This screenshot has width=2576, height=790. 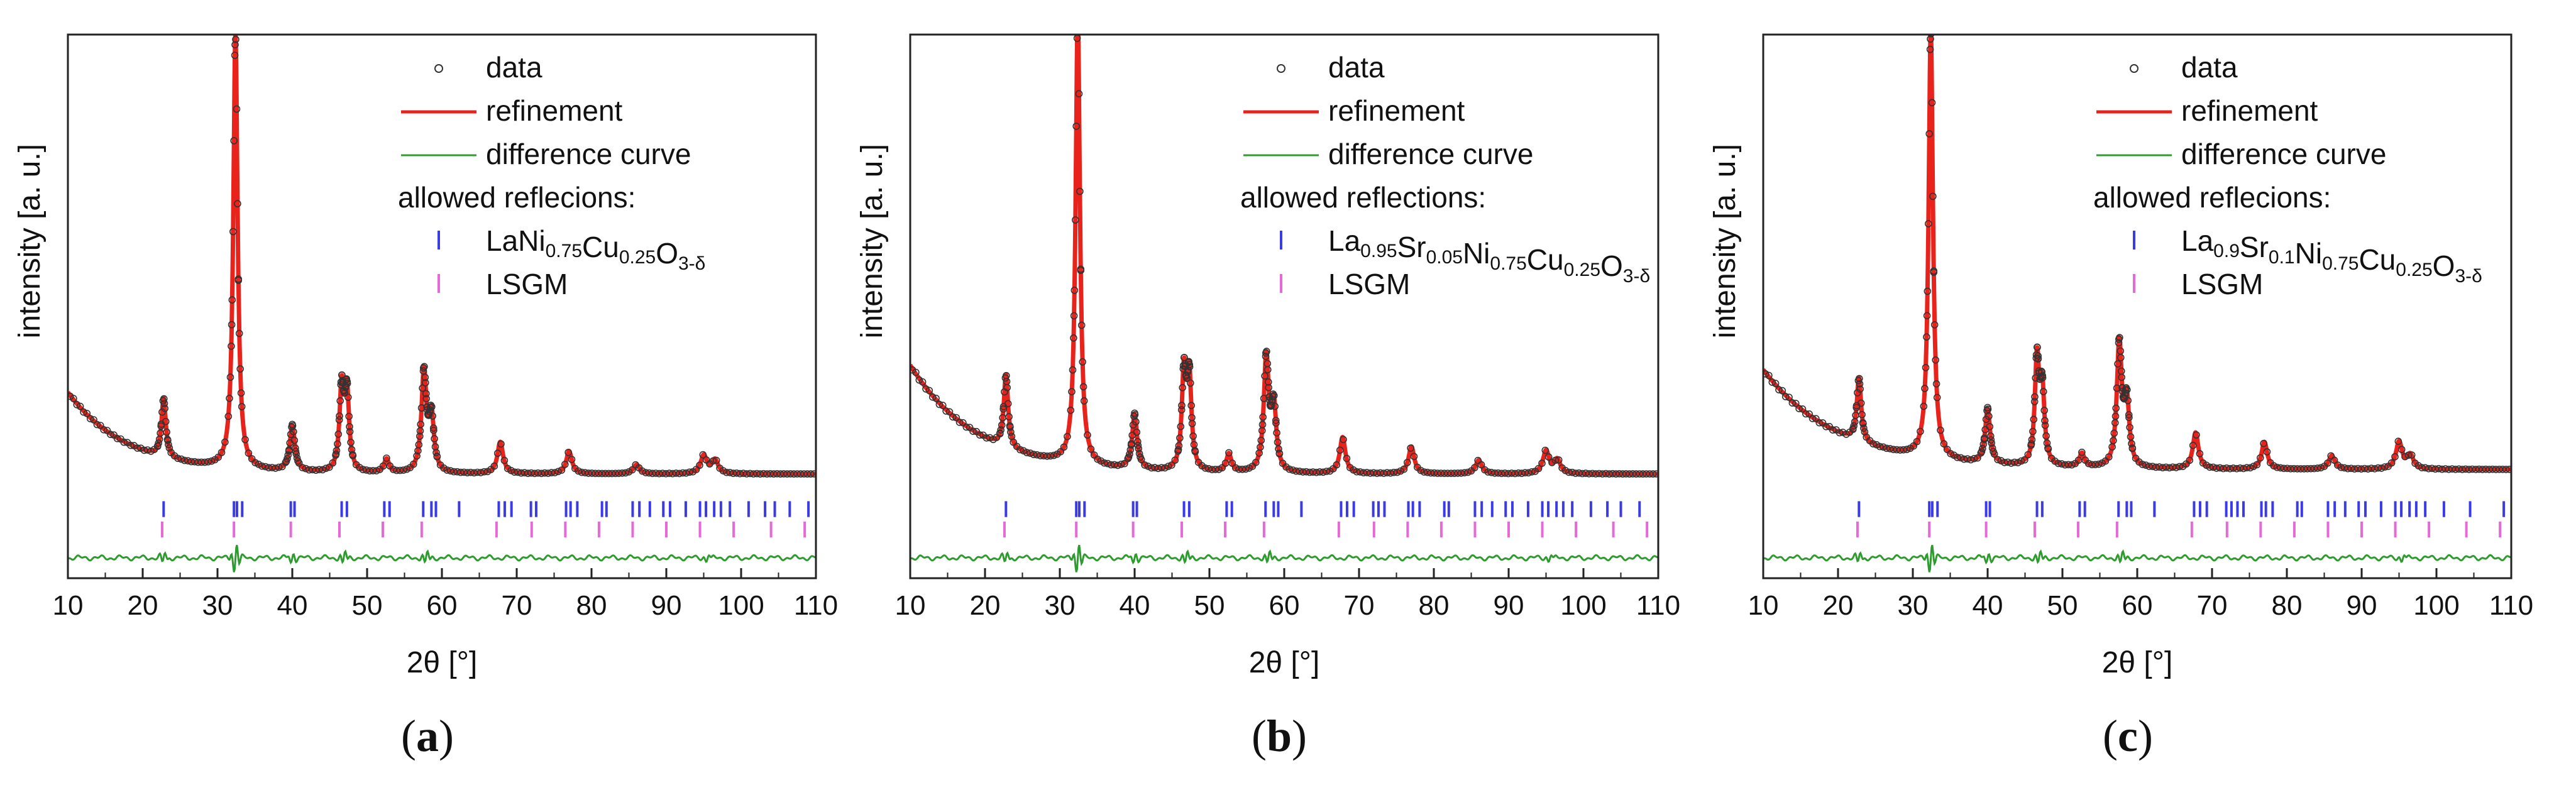 I want to click on legend-refinement-label: refinement, so click(x=554, y=110).